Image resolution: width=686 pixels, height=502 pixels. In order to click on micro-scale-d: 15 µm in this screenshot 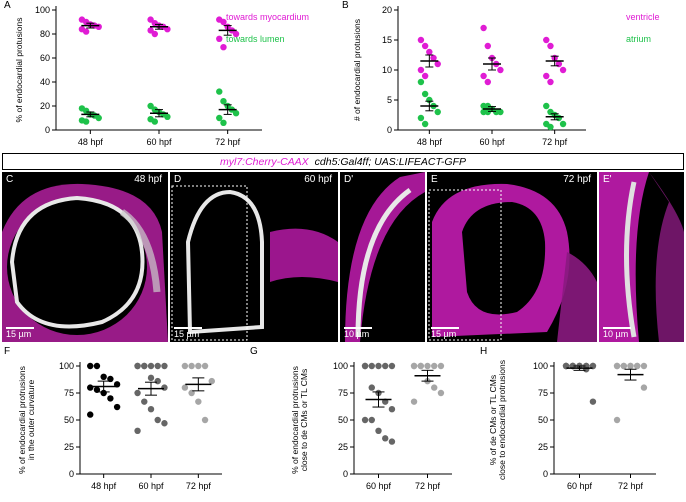, I will do `click(187, 334)`.